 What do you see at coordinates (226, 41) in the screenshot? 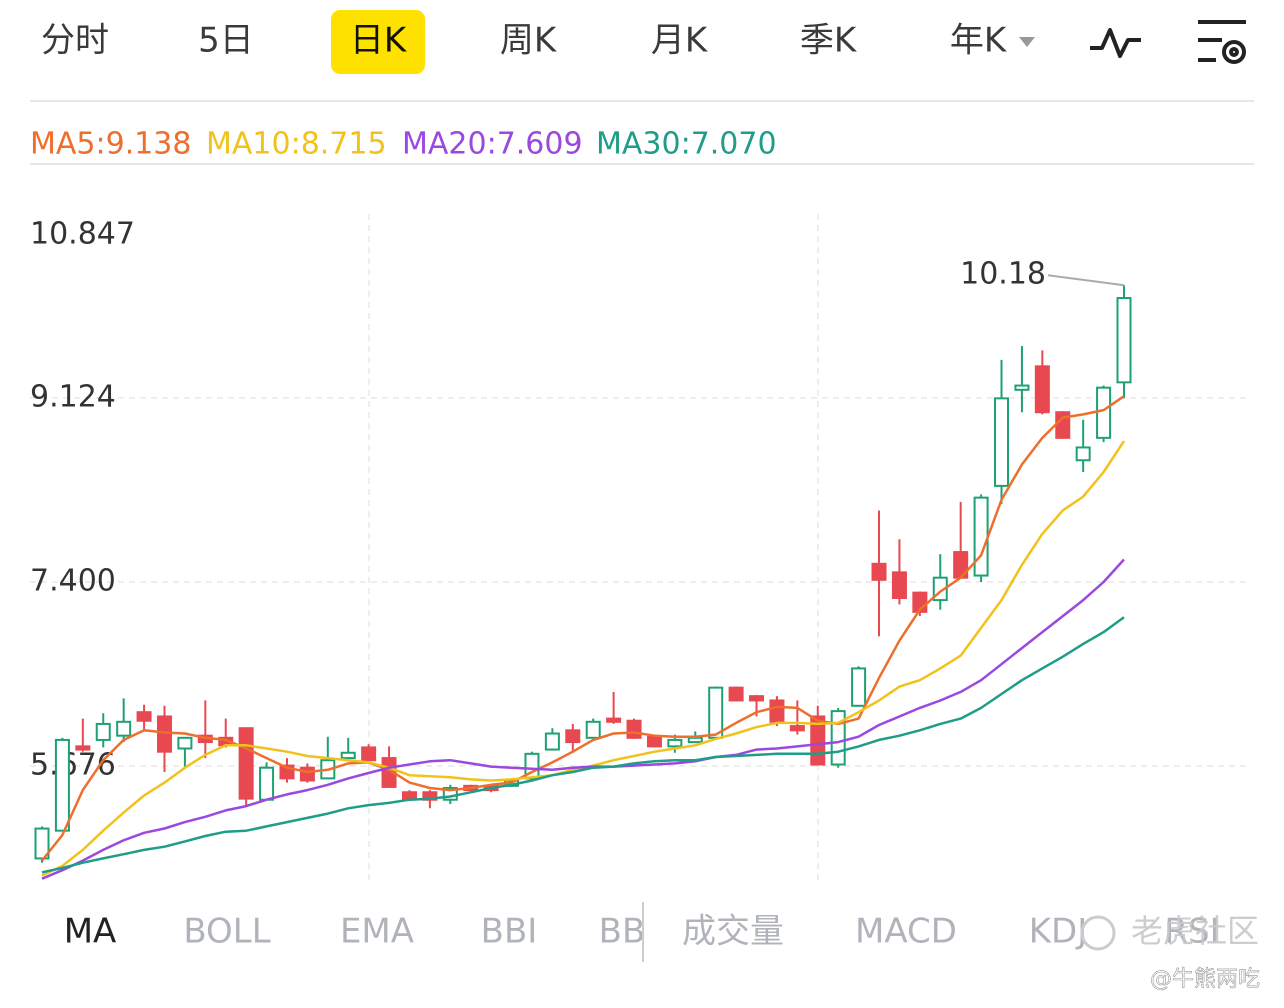
I see `period-tab: 5日` at bounding box center [226, 41].